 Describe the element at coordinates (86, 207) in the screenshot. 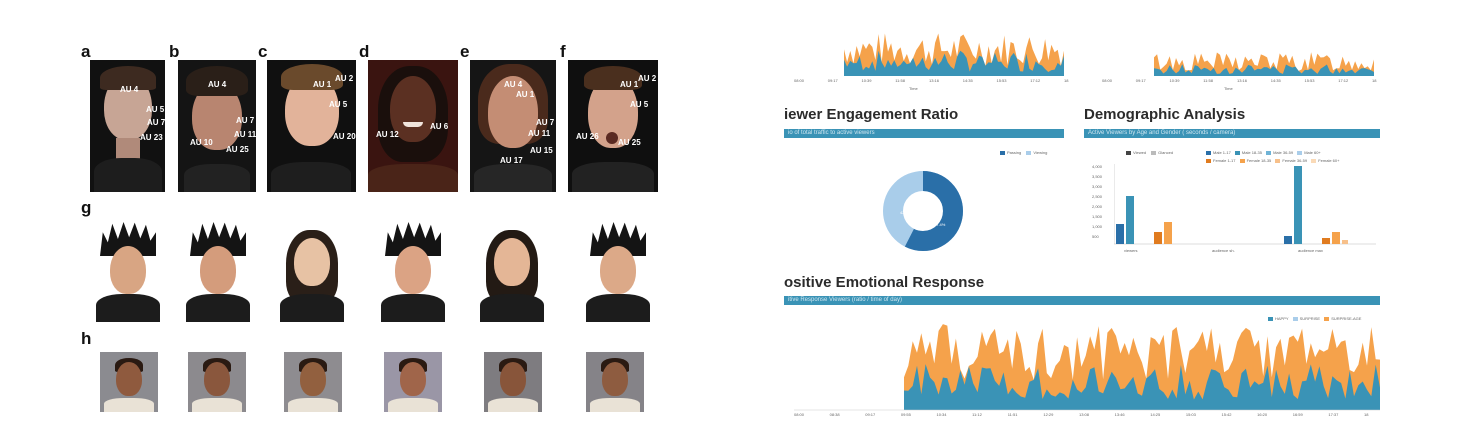

I see `panel-label-g: g` at that location.